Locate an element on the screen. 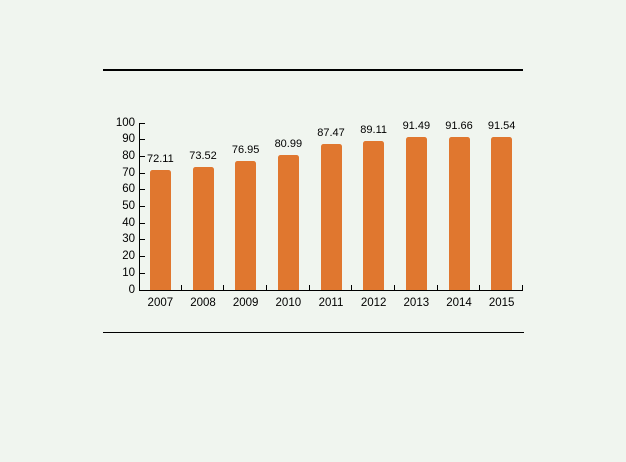 The image size is (626, 462). x-axis-category-label: 2007 is located at coordinates (160, 303).